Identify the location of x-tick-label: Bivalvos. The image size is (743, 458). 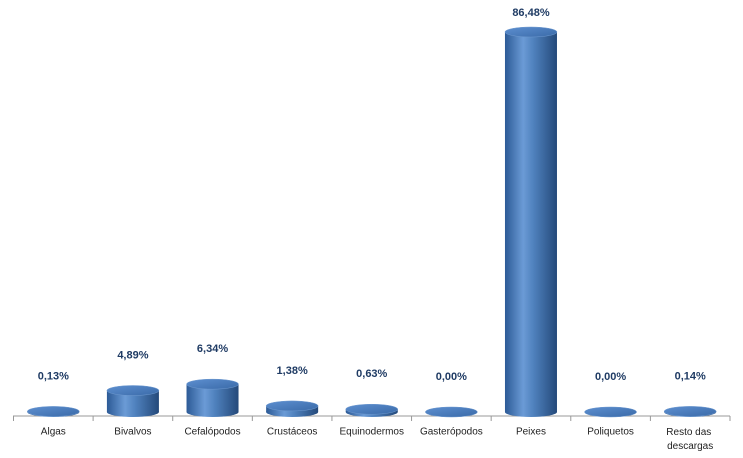
(132, 432).